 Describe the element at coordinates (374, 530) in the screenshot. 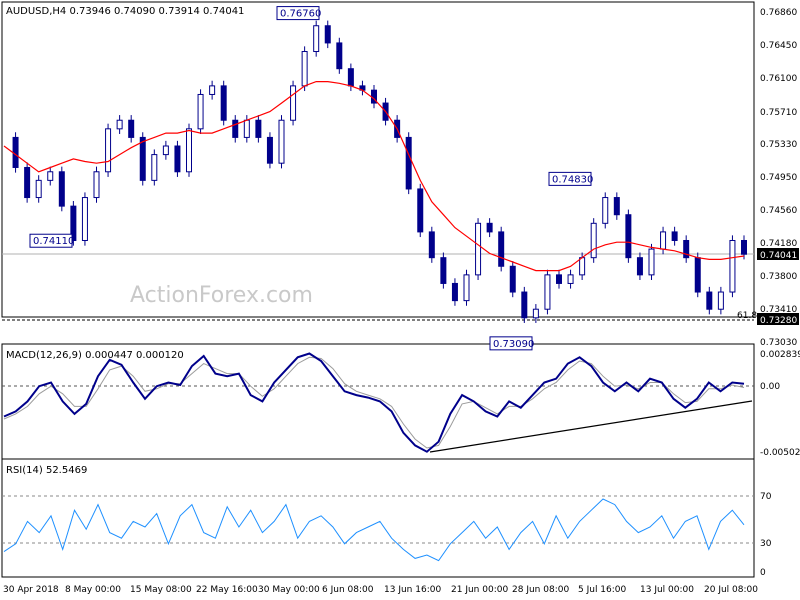

I see `rsi-lines-group` at that location.